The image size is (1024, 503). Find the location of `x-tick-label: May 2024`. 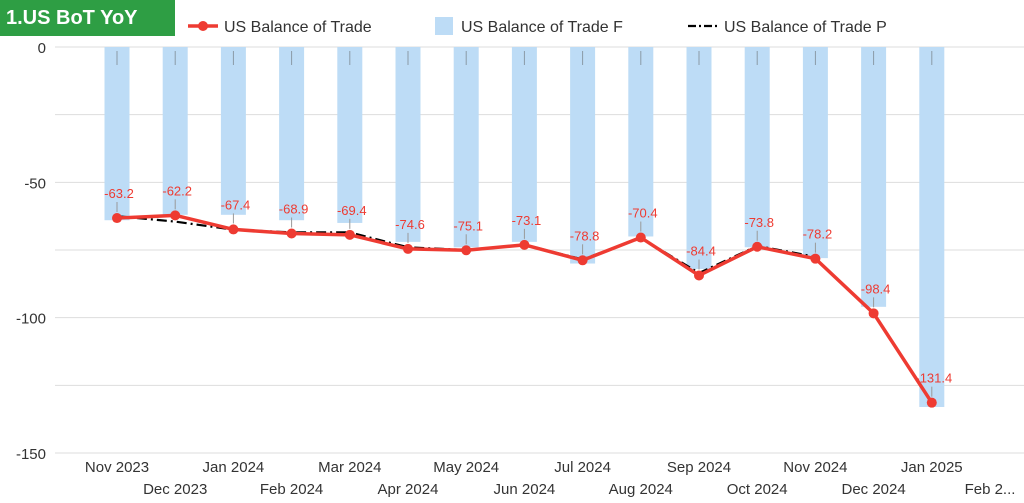

x-tick-label: May 2024 is located at coordinates (466, 467).